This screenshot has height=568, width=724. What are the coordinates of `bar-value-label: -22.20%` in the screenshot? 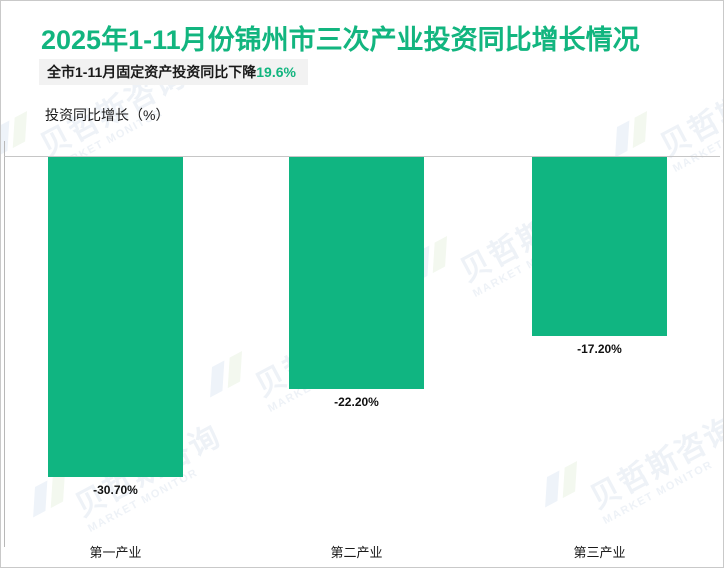 It's located at (356, 402).